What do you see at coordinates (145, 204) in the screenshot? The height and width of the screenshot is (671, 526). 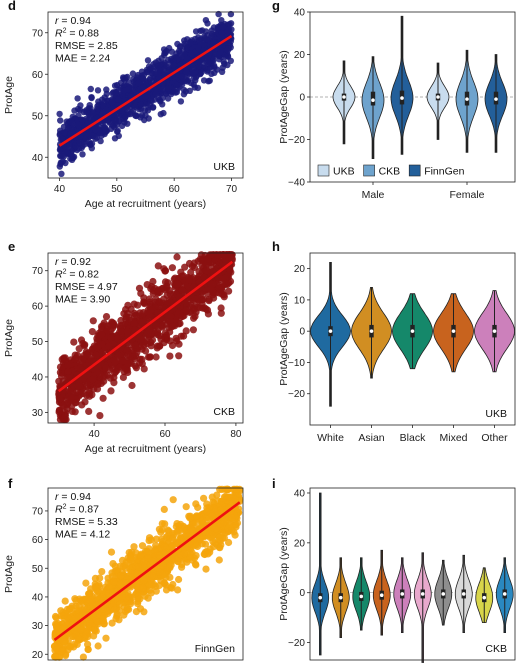 I see `x-axis-label: Age at recruitment (years)` at bounding box center [145, 204].